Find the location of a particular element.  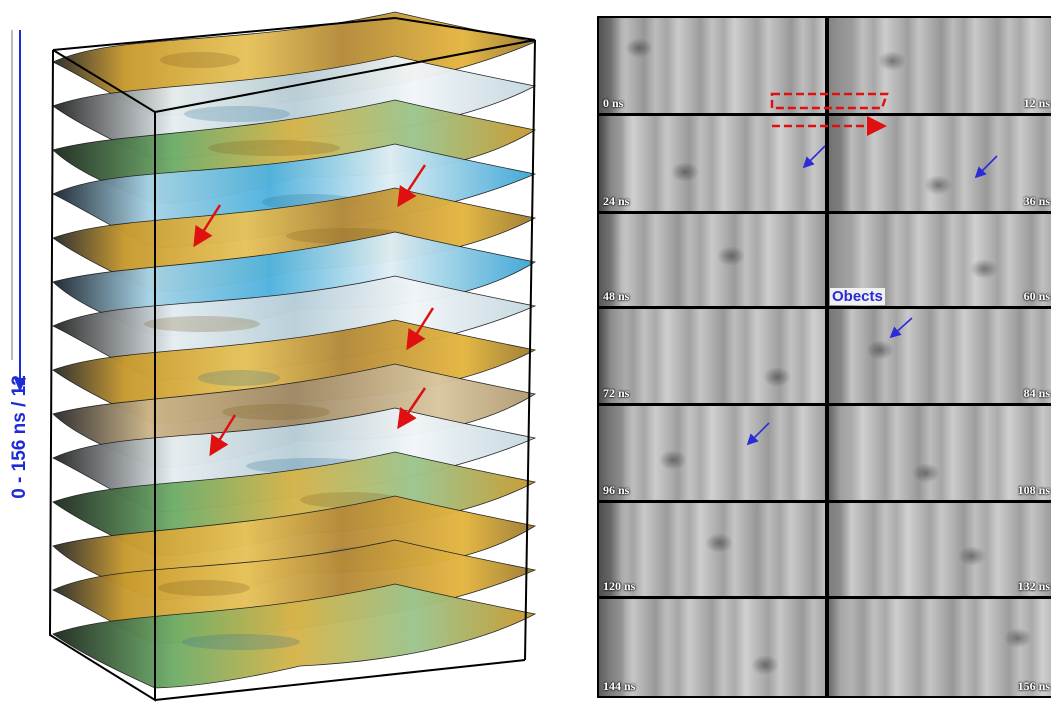

time-slice-tile: 84 ns is located at coordinates (940, 356).